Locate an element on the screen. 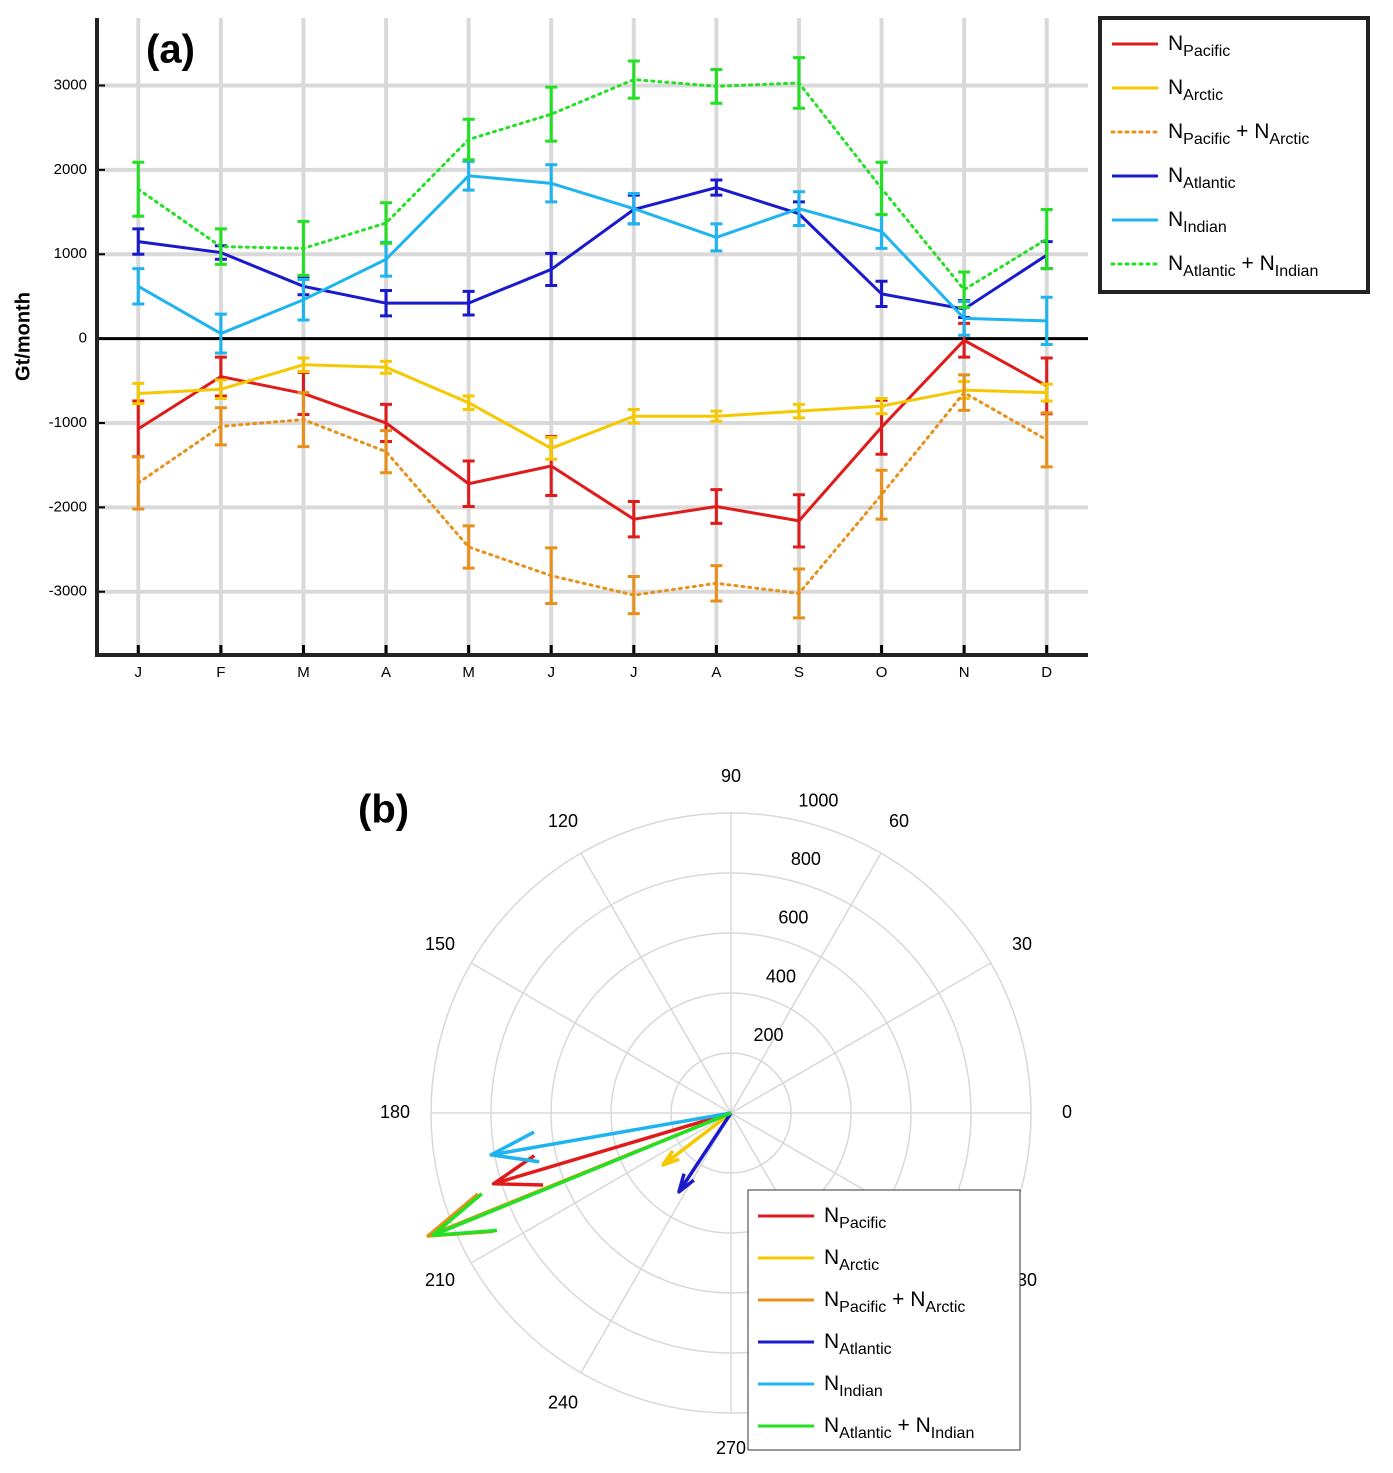 The image size is (1393, 1473). panel-label: (a) is located at coordinates (170, 50).